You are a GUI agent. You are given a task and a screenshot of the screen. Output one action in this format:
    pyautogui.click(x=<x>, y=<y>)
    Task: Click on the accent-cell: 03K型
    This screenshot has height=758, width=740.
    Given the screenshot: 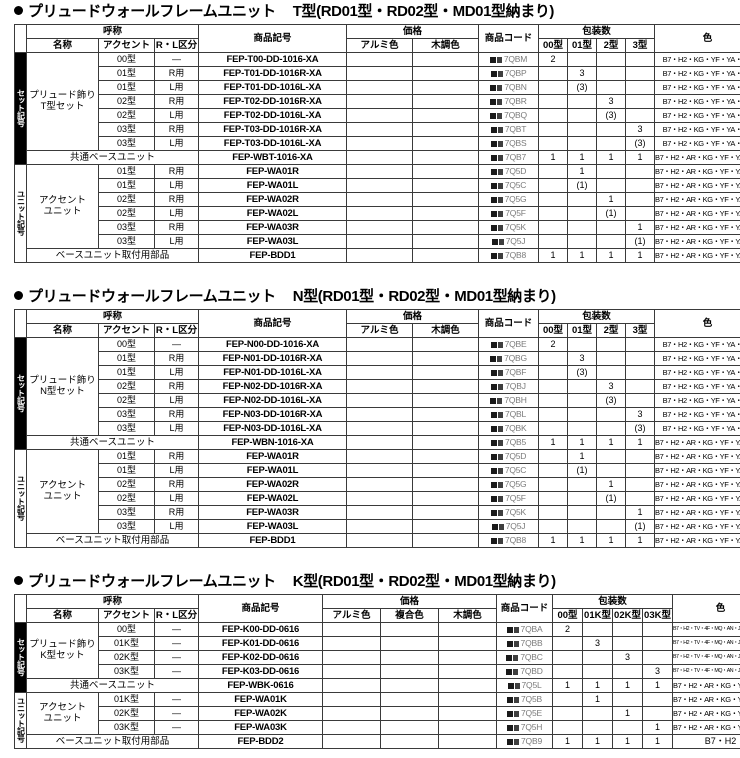 What is the action you would take?
    pyautogui.click(x=126, y=671)
    